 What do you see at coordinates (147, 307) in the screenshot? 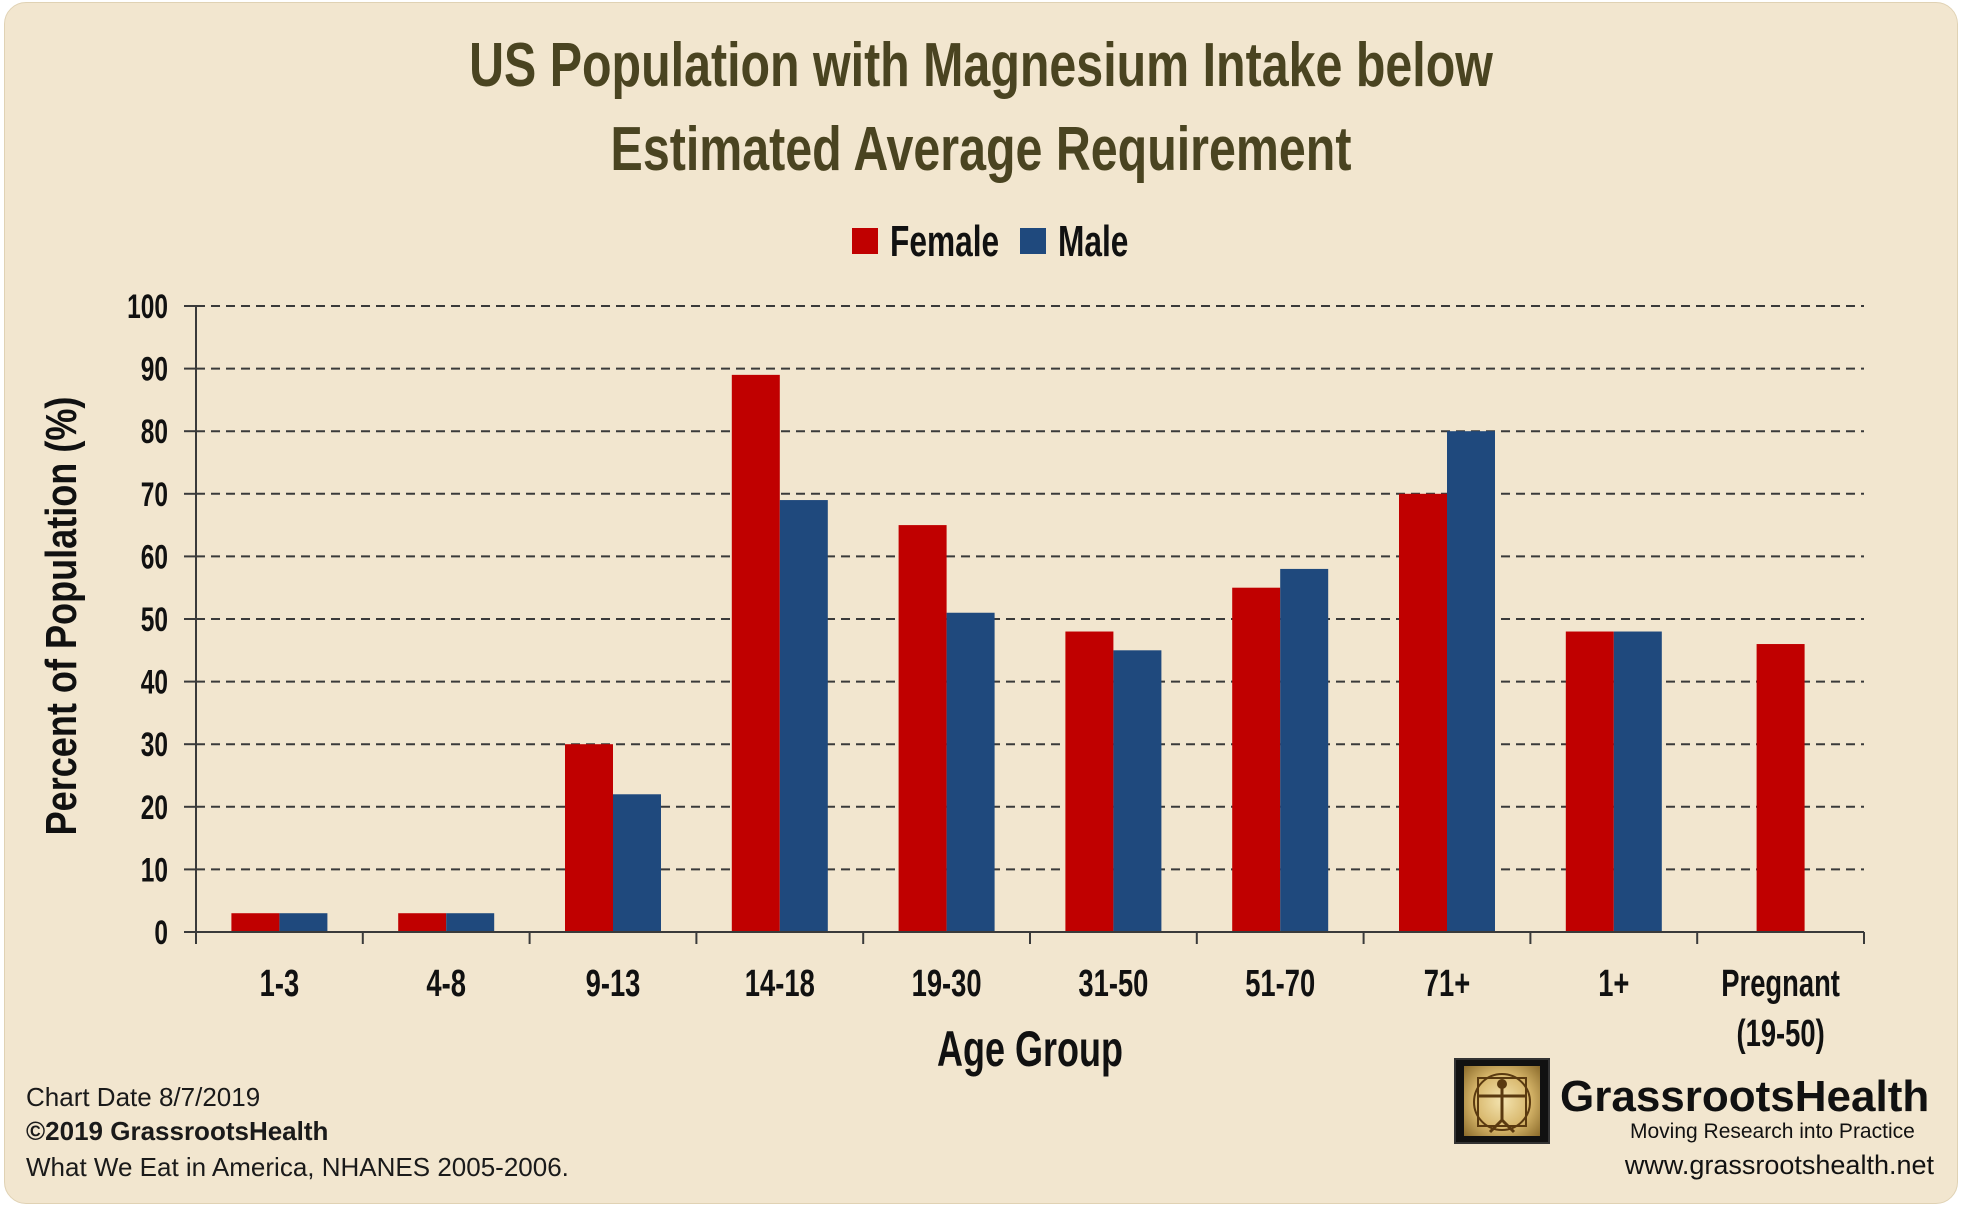
I see `y-tick-label: 100` at bounding box center [147, 307].